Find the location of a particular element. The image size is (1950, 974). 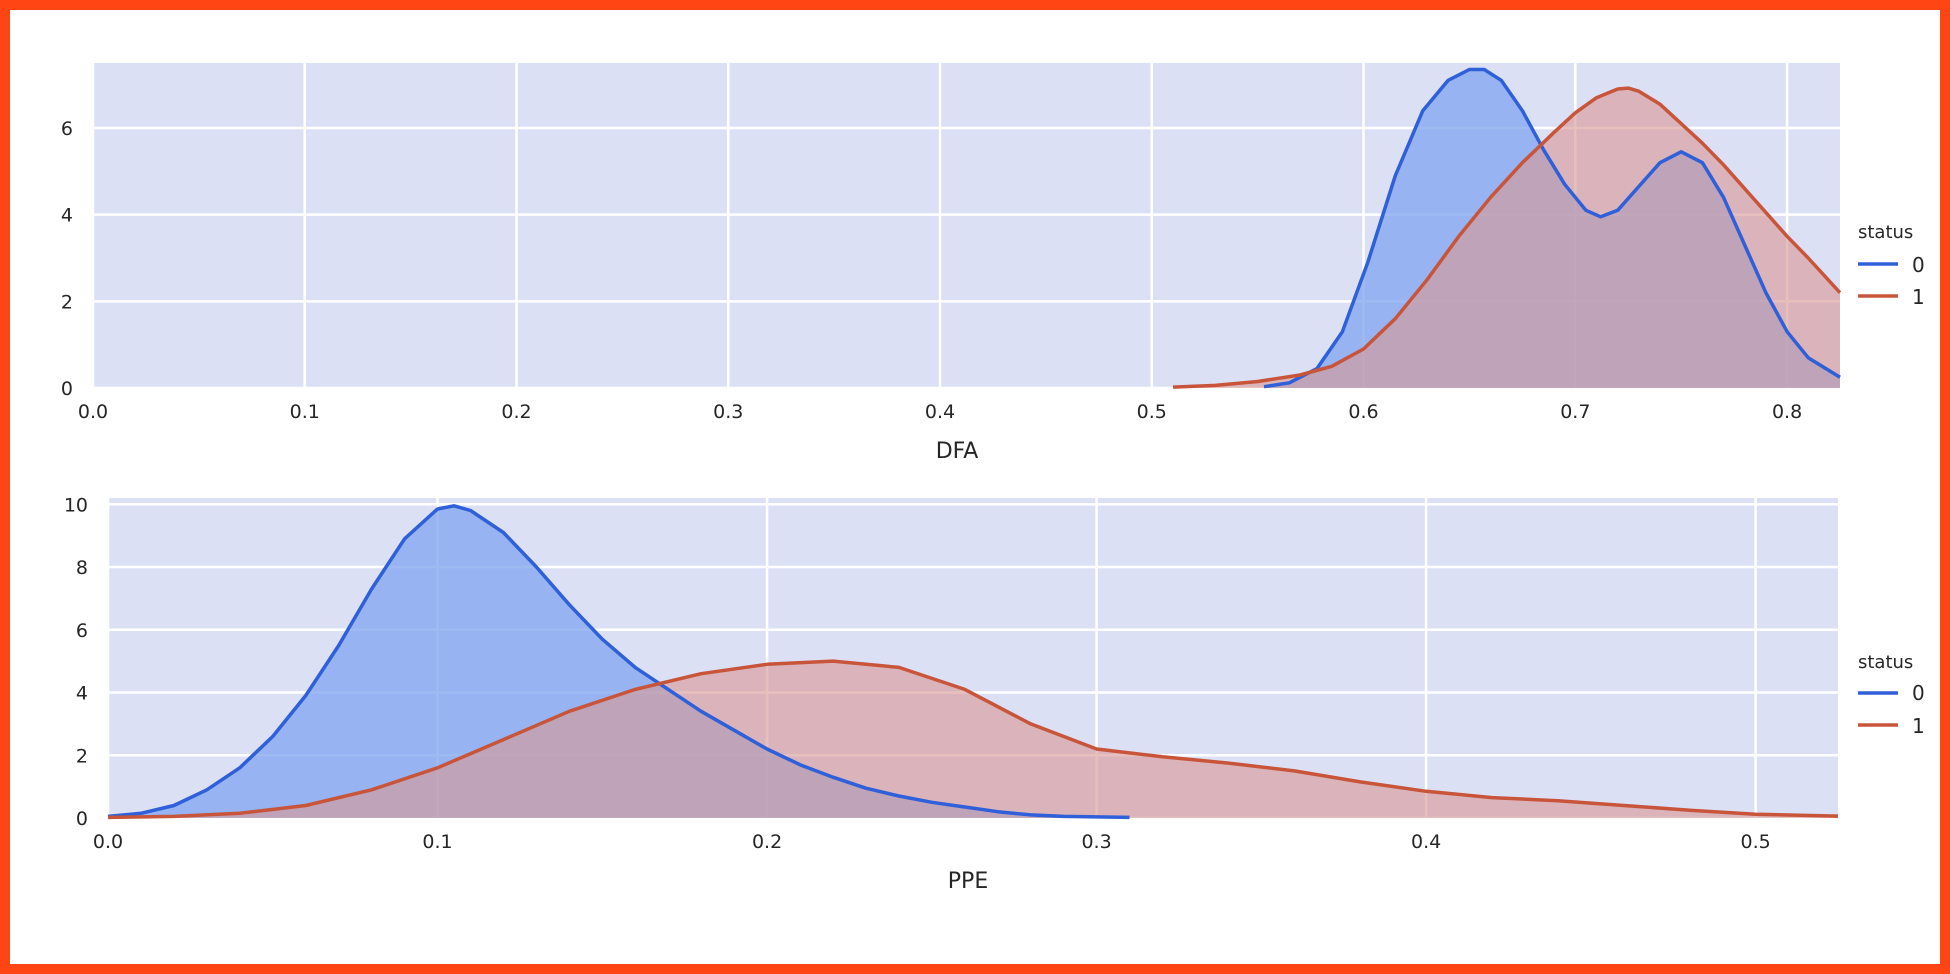

ppe-legend-label-1: 1 is located at coordinates (1918, 726).